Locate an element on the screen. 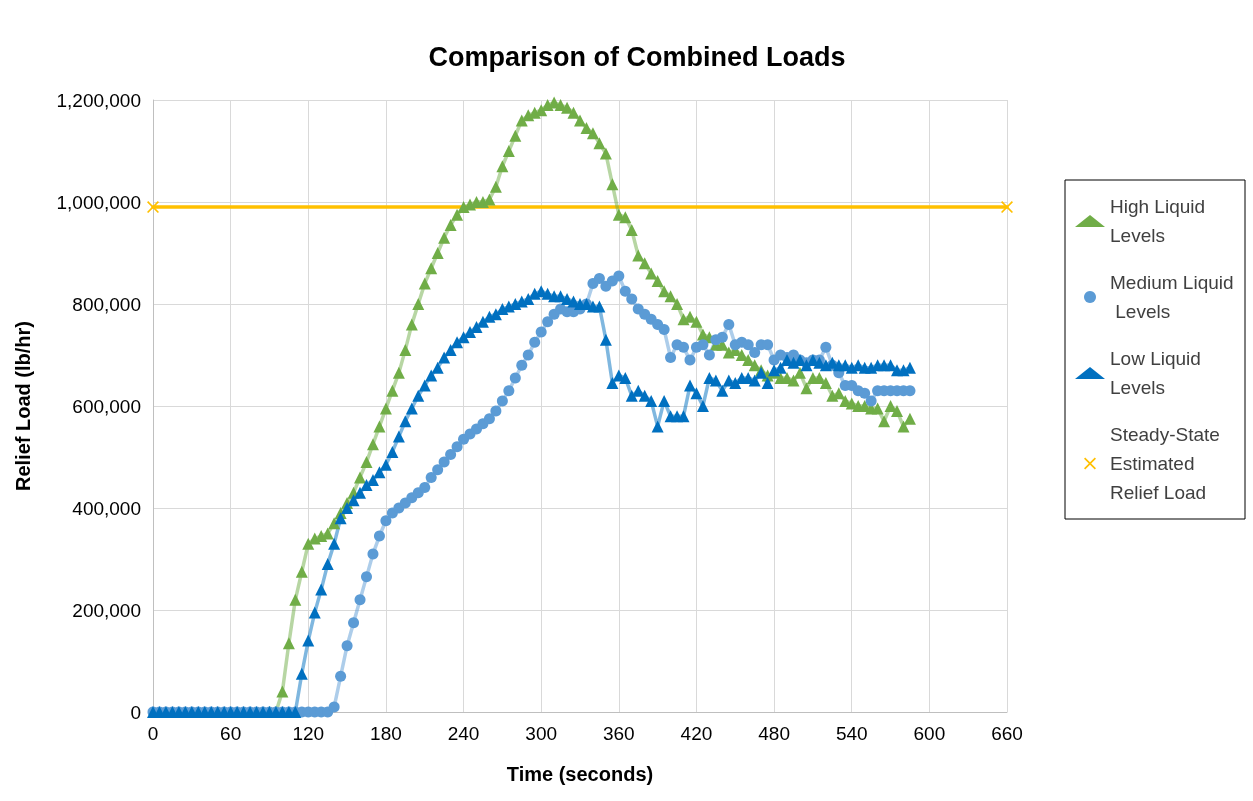 This screenshot has width=1253, height=801. chart-title: Comparison of Combined Loads is located at coordinates (637, 56).